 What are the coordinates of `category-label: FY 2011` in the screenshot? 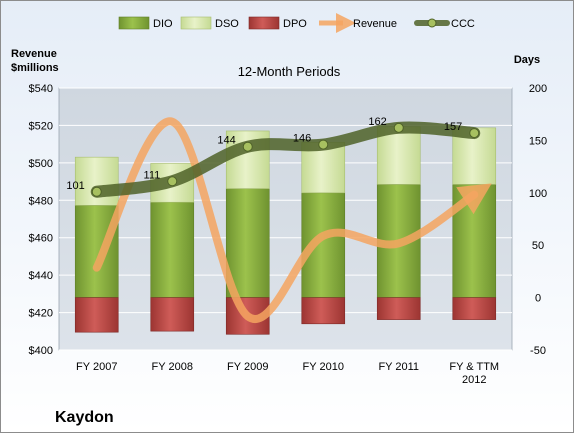 It's located at (398, 367).